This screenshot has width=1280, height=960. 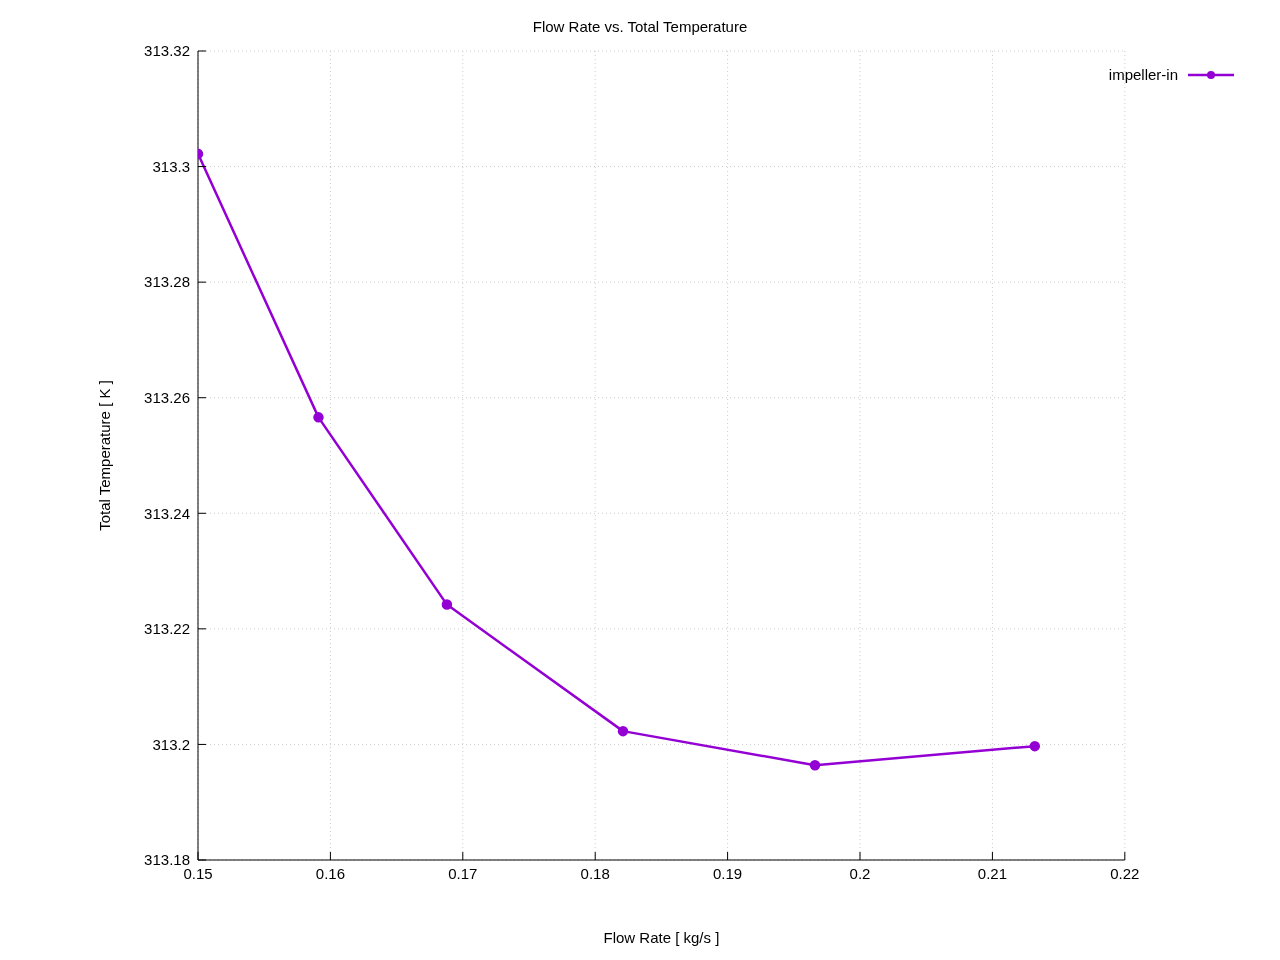 I want to click on x-tick-label: 0.17, so click(x=463, y=873).